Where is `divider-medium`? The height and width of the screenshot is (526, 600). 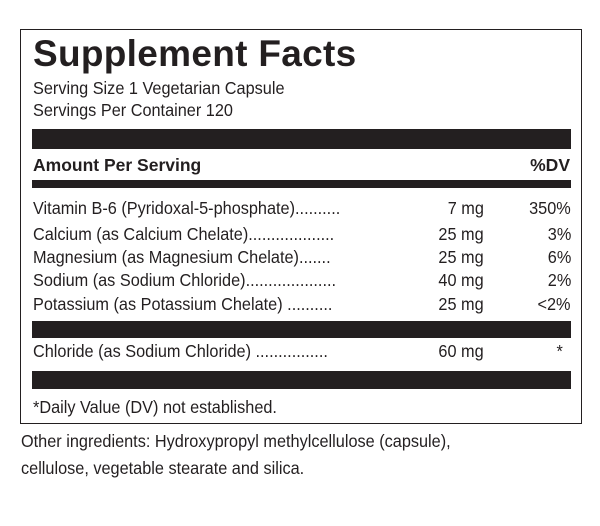
divider-medium is located at coordinates (301, 184).